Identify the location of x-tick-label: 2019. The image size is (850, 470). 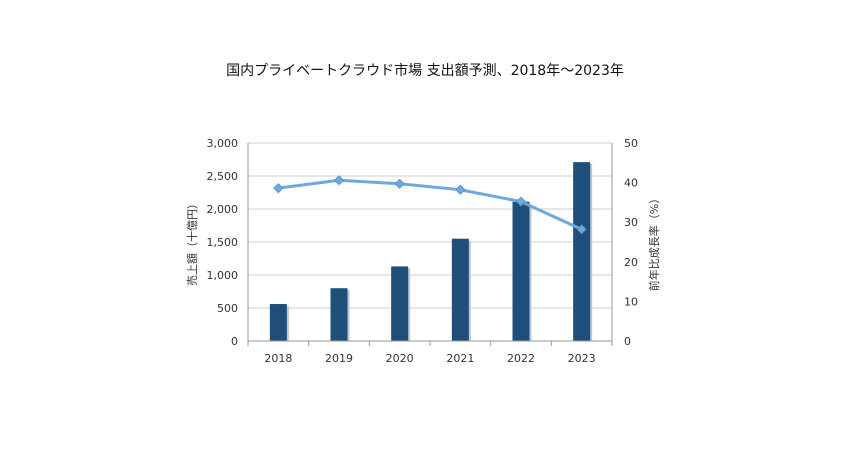
(339, 358).